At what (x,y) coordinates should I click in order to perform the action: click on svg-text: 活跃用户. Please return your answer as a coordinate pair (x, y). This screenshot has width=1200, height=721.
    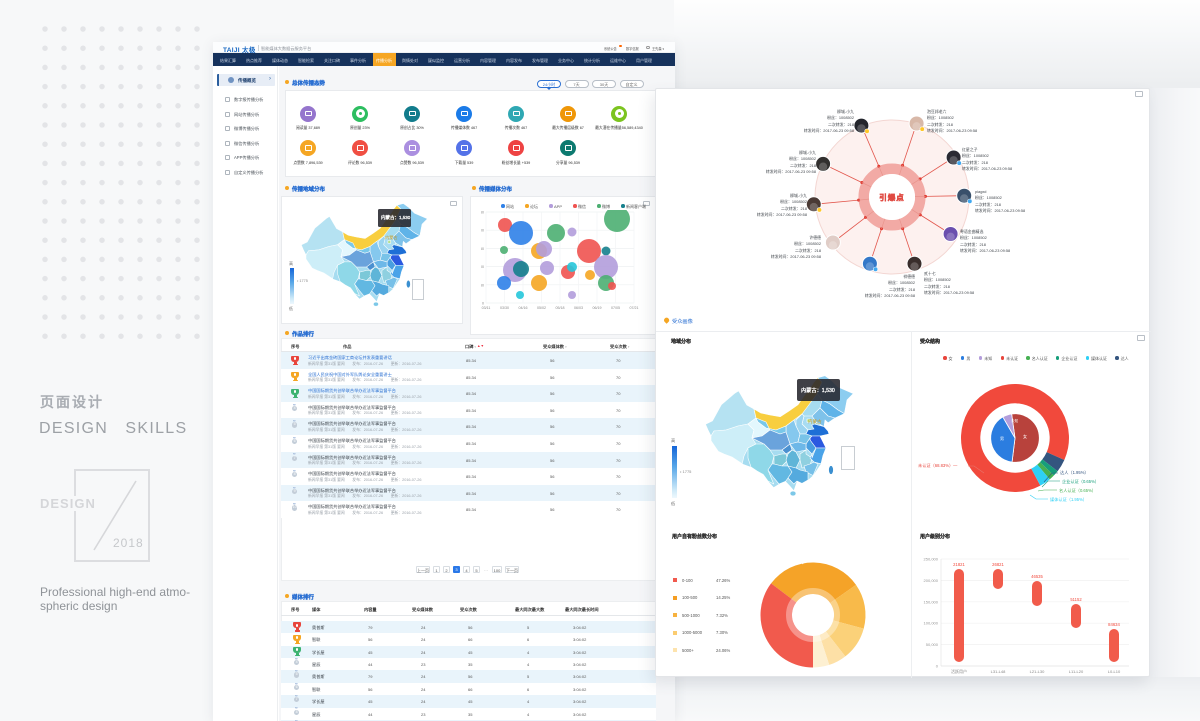
    Looking at the image, I should click on (959, 671).